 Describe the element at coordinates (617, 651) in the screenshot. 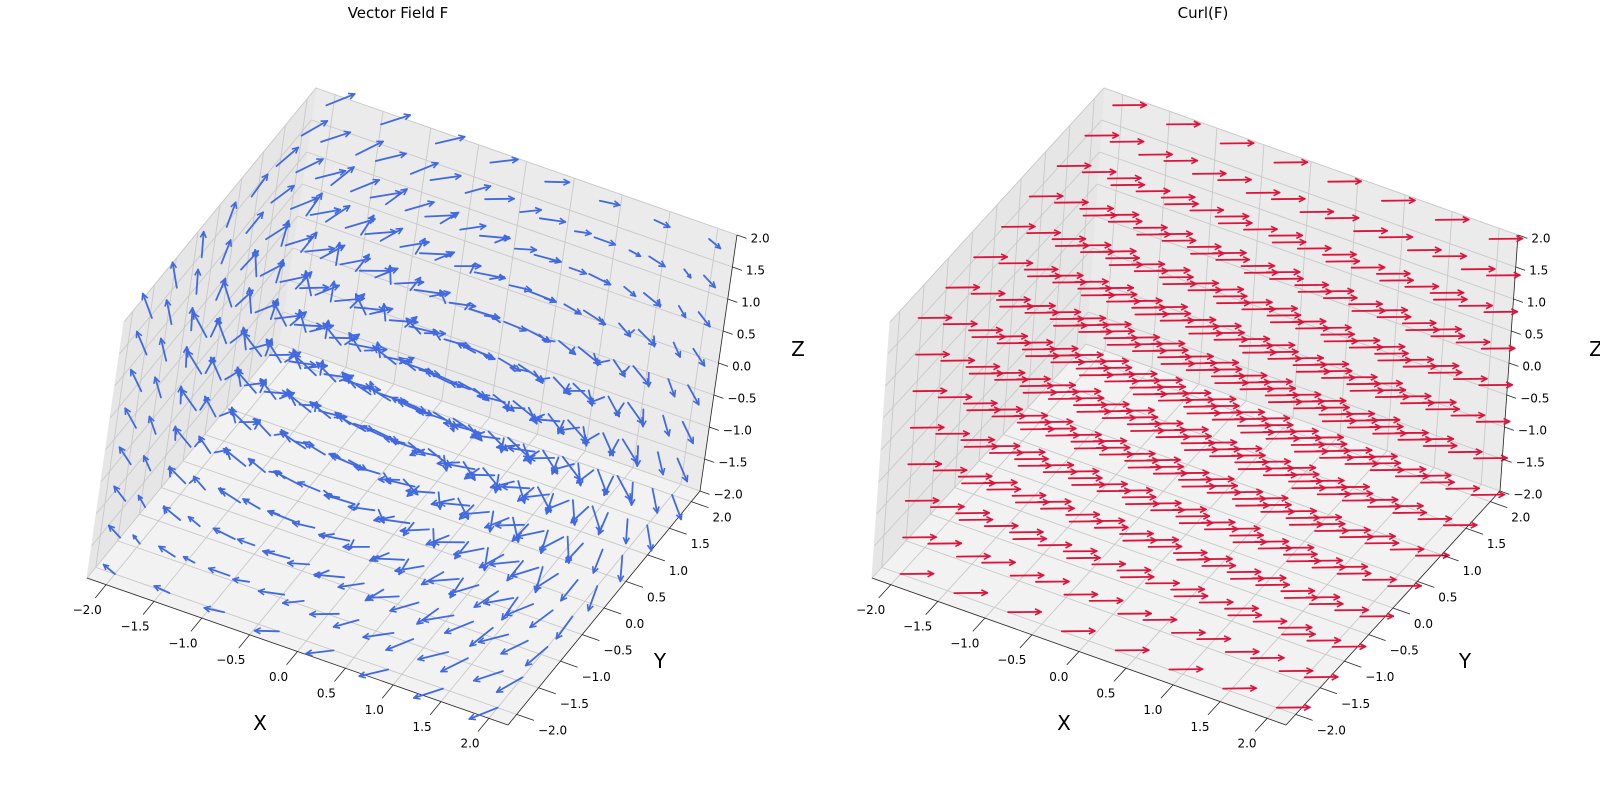

I see `y-tick-label: −0.5` at that location.